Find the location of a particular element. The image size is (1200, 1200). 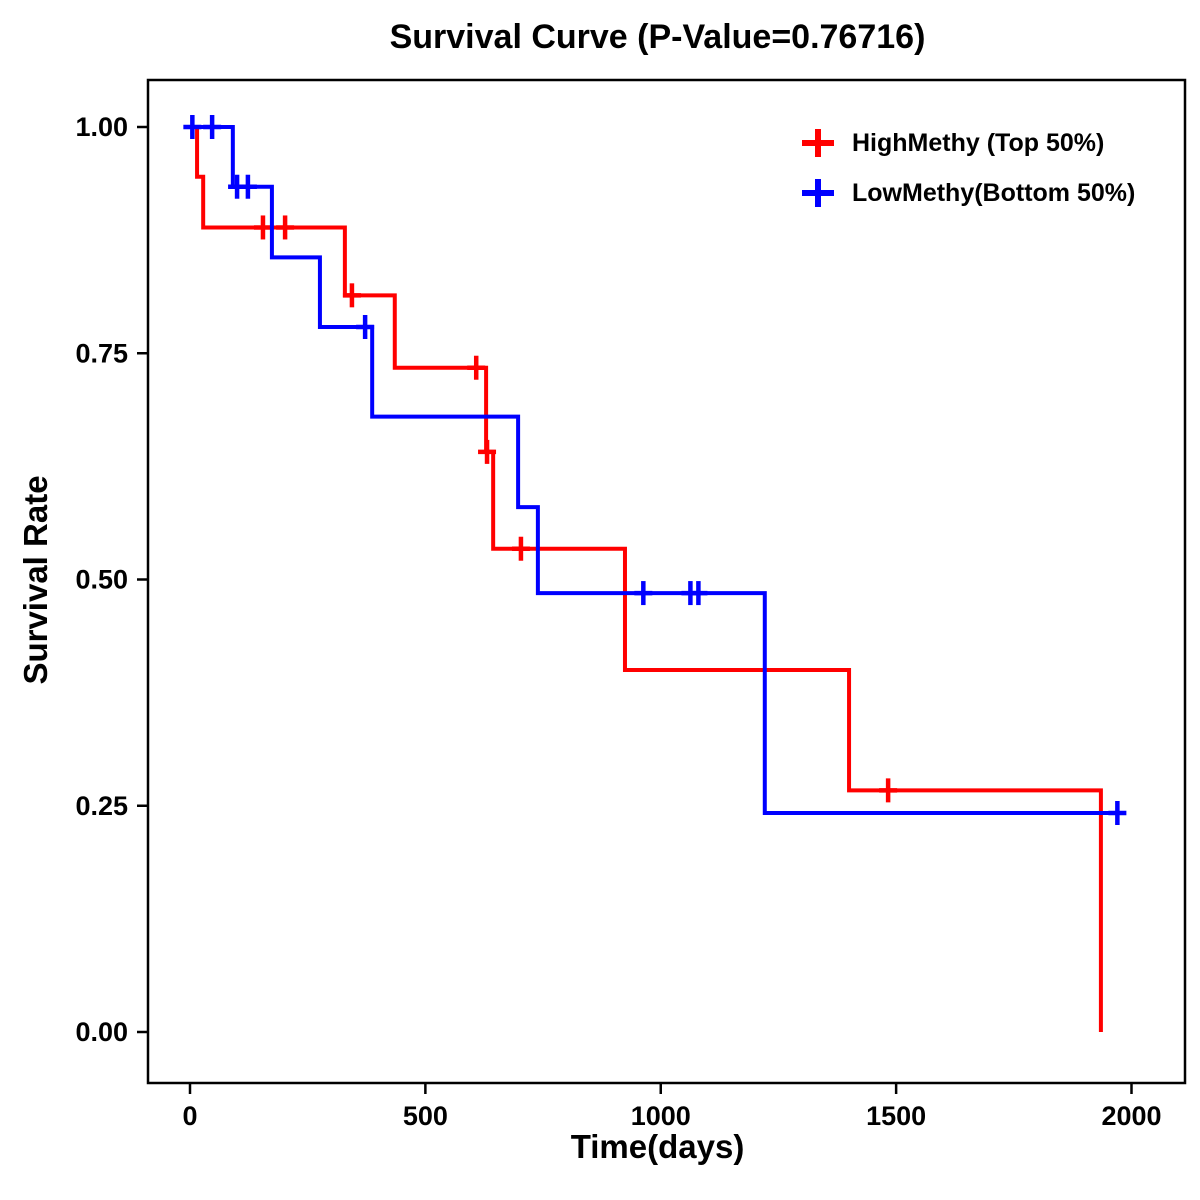

x-tick-label: 0 is located at coordinates (189, 1116).